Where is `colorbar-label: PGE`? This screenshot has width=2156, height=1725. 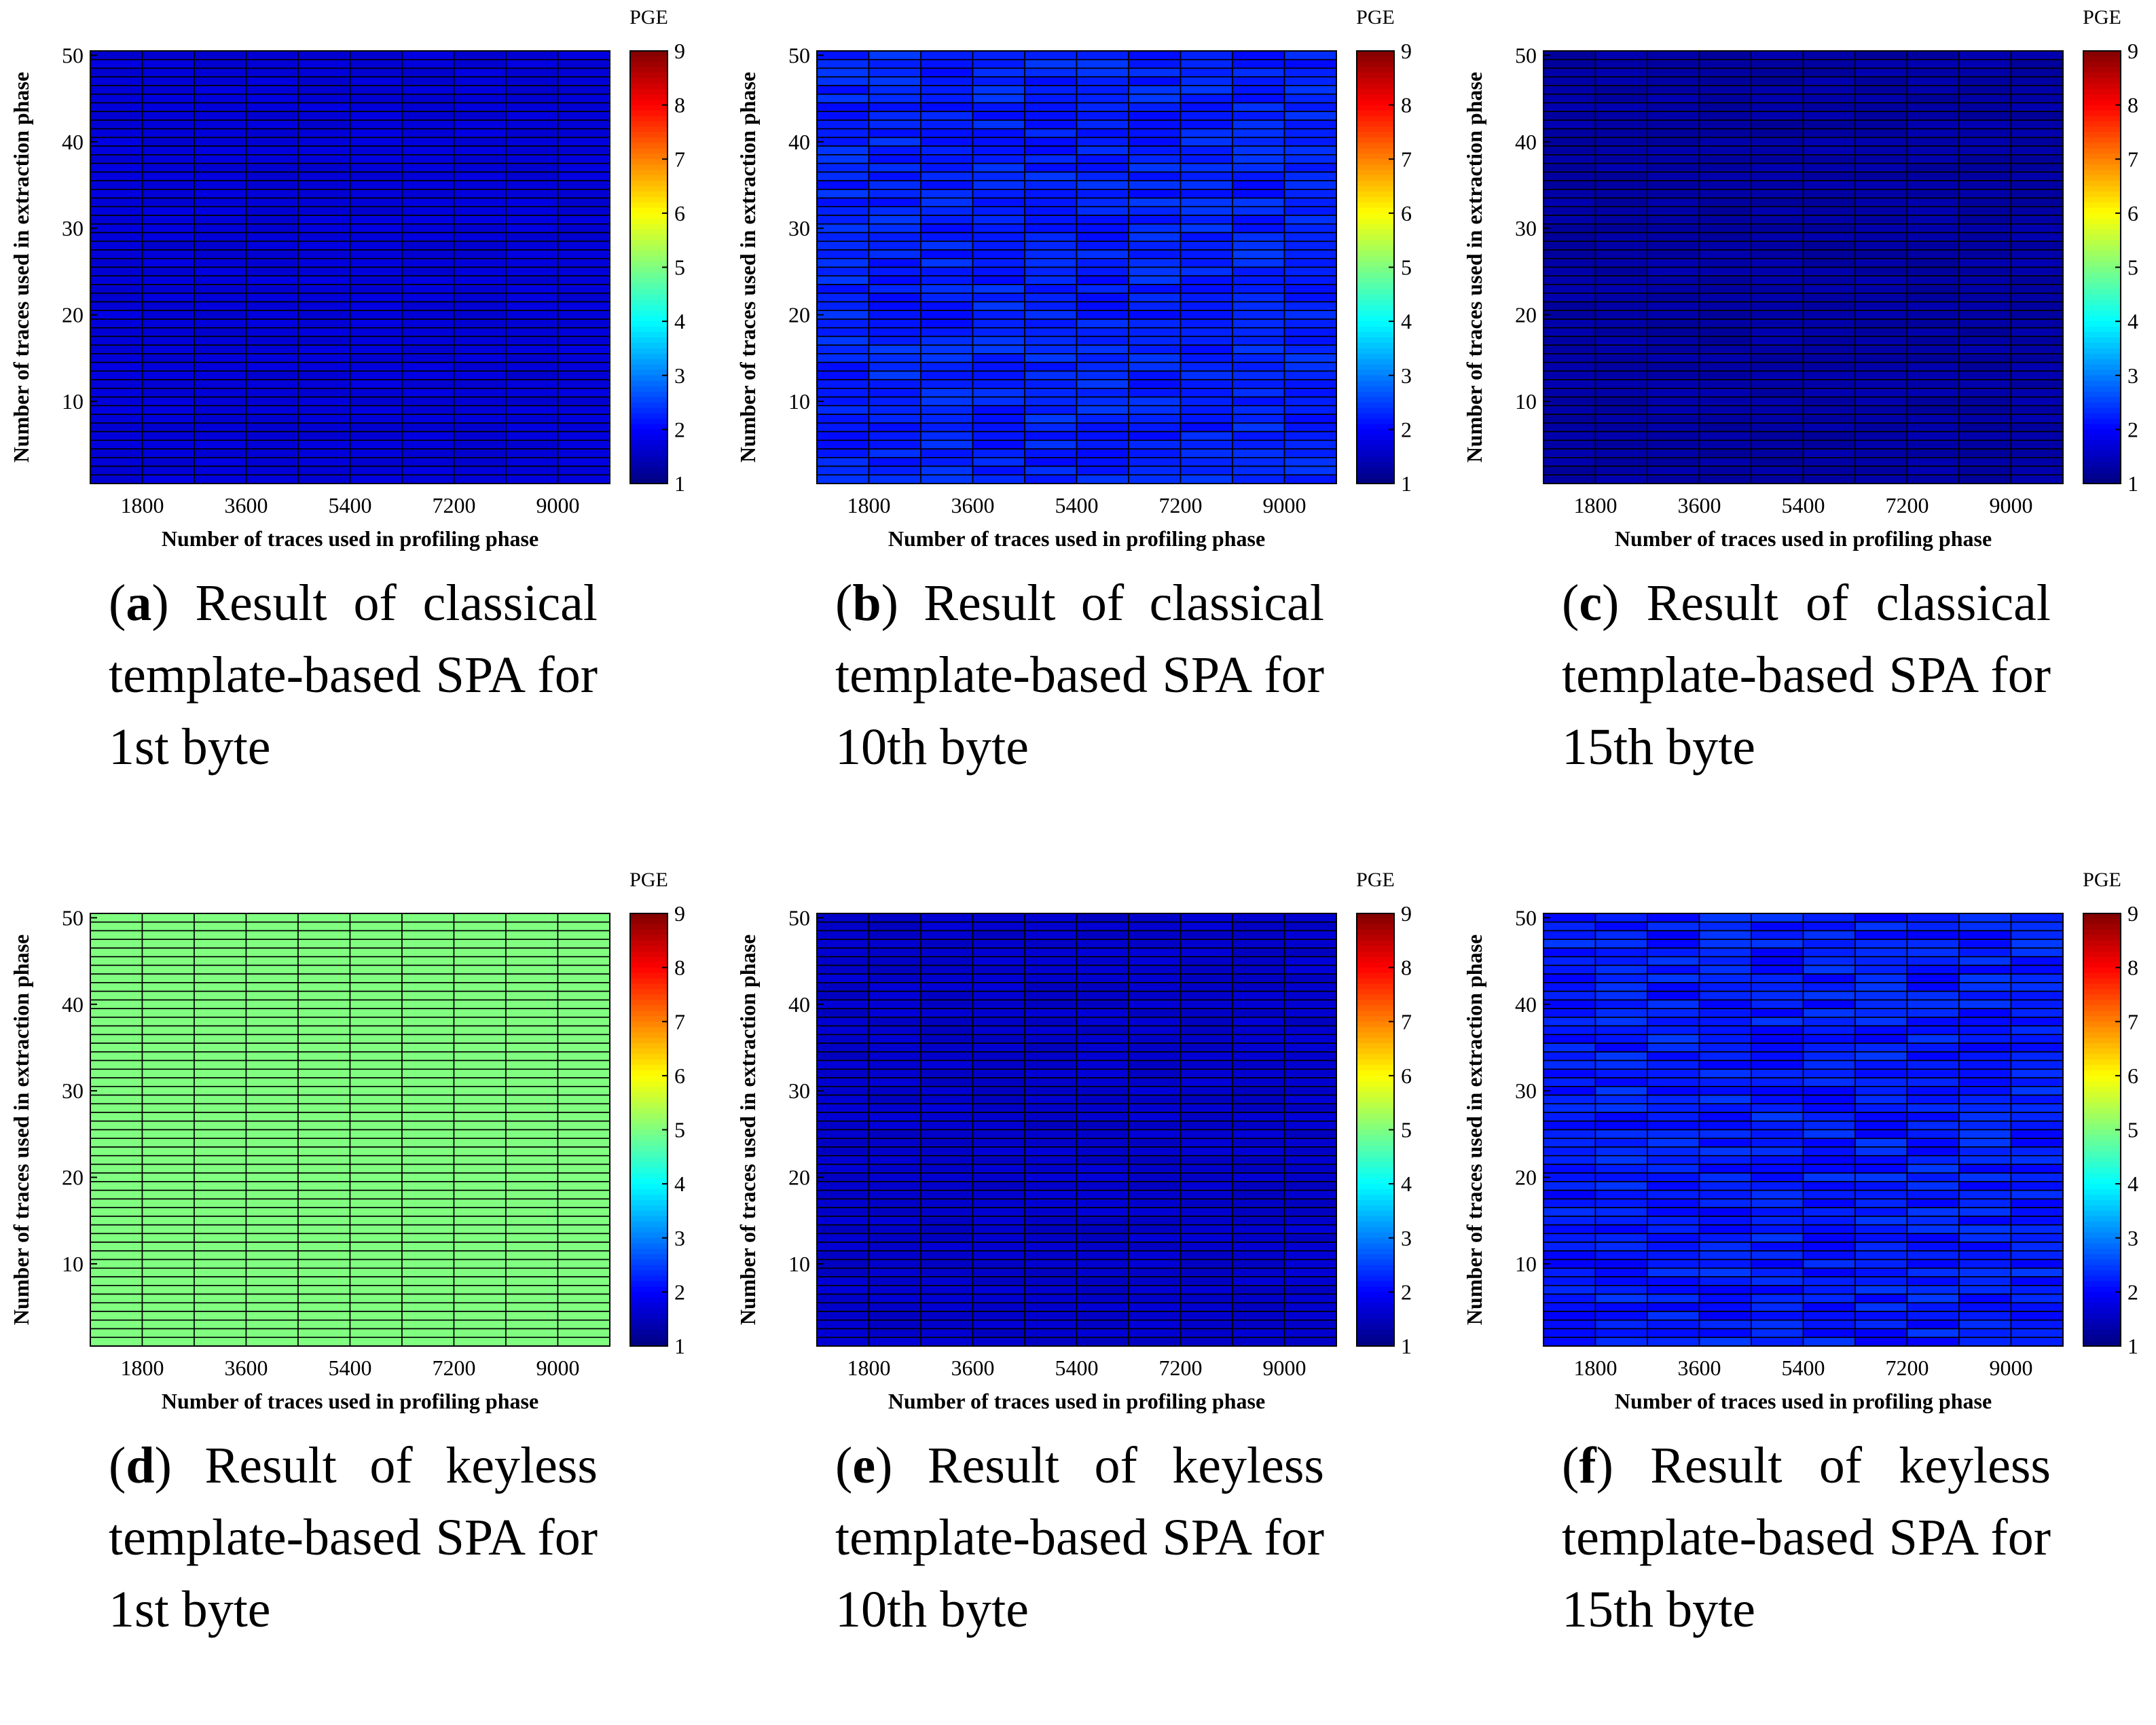 colorbar-label: PGE is located at coordinates (1375, 880).